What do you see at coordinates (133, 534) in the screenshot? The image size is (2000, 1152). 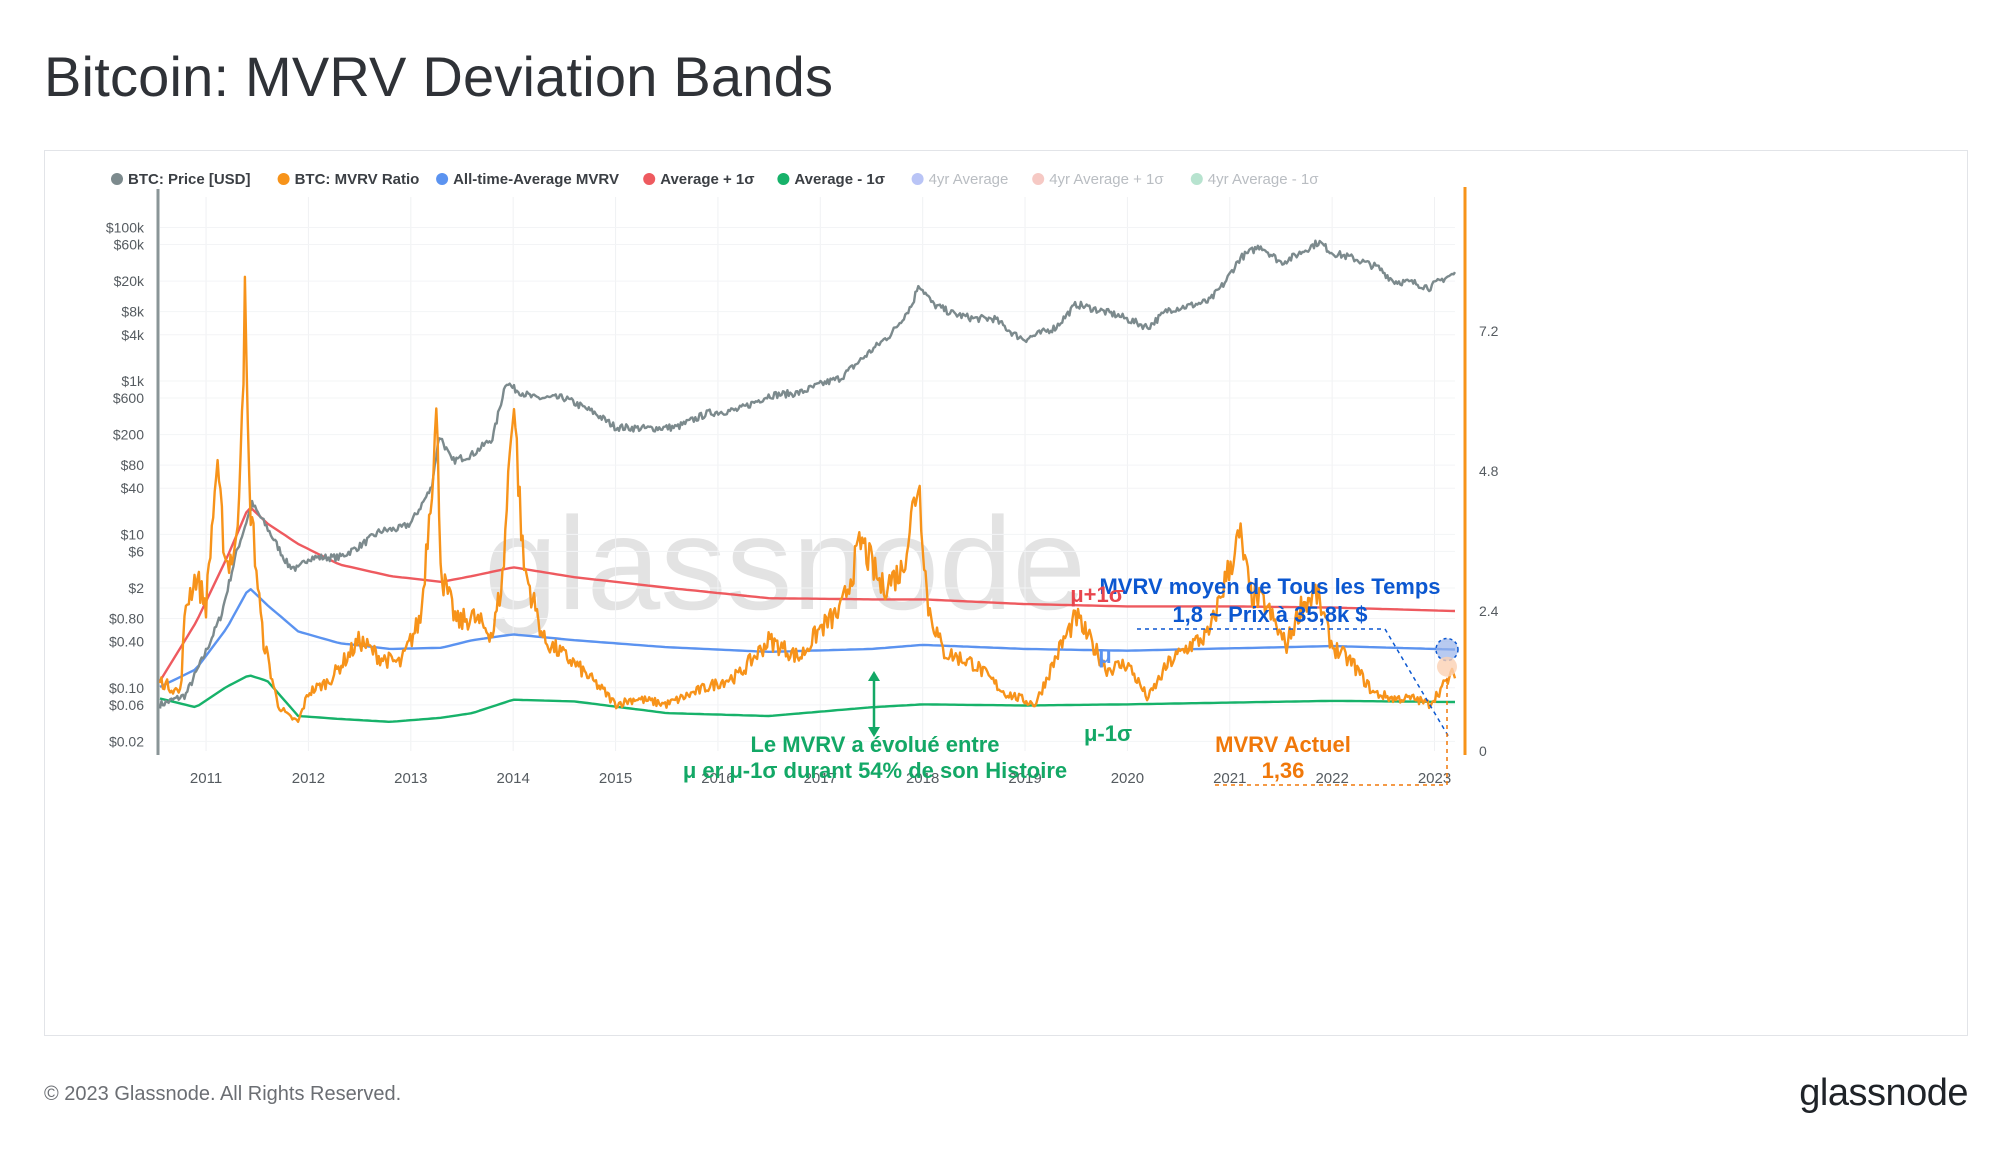 I see `y-left-tick-label: $10` at bounding box center [133, 534].